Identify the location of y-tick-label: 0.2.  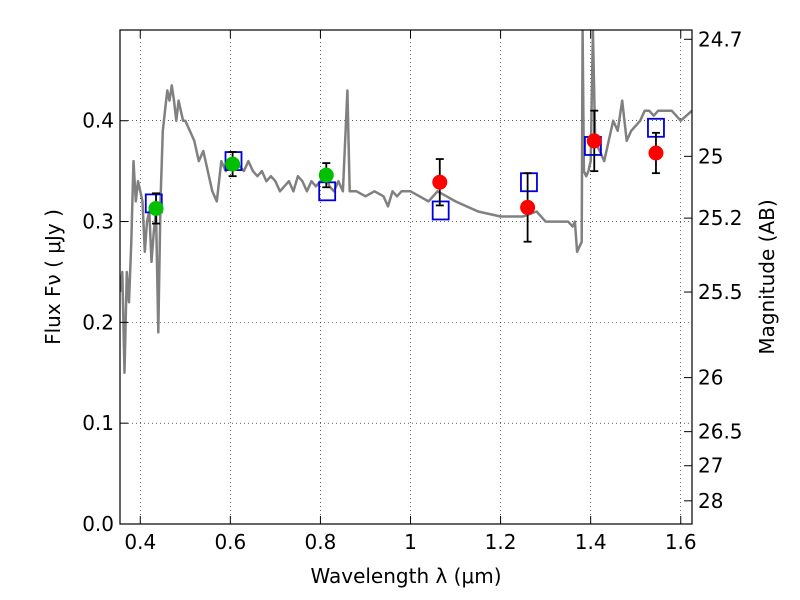
(98, 322).